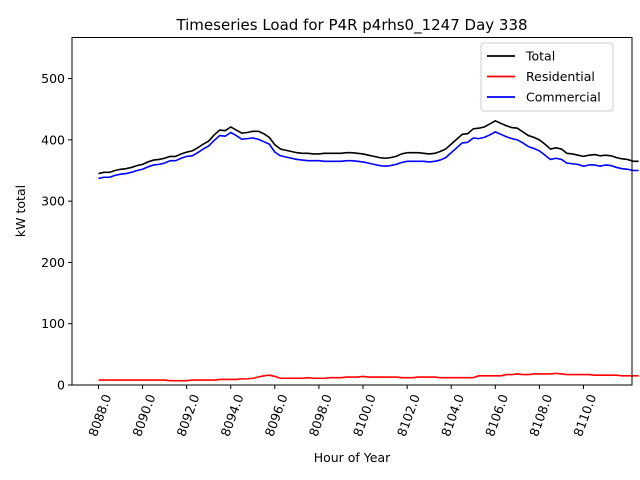 This screenshot has height=480, width=640. I want to click on y-tick-label: 500, so click(53, 78).